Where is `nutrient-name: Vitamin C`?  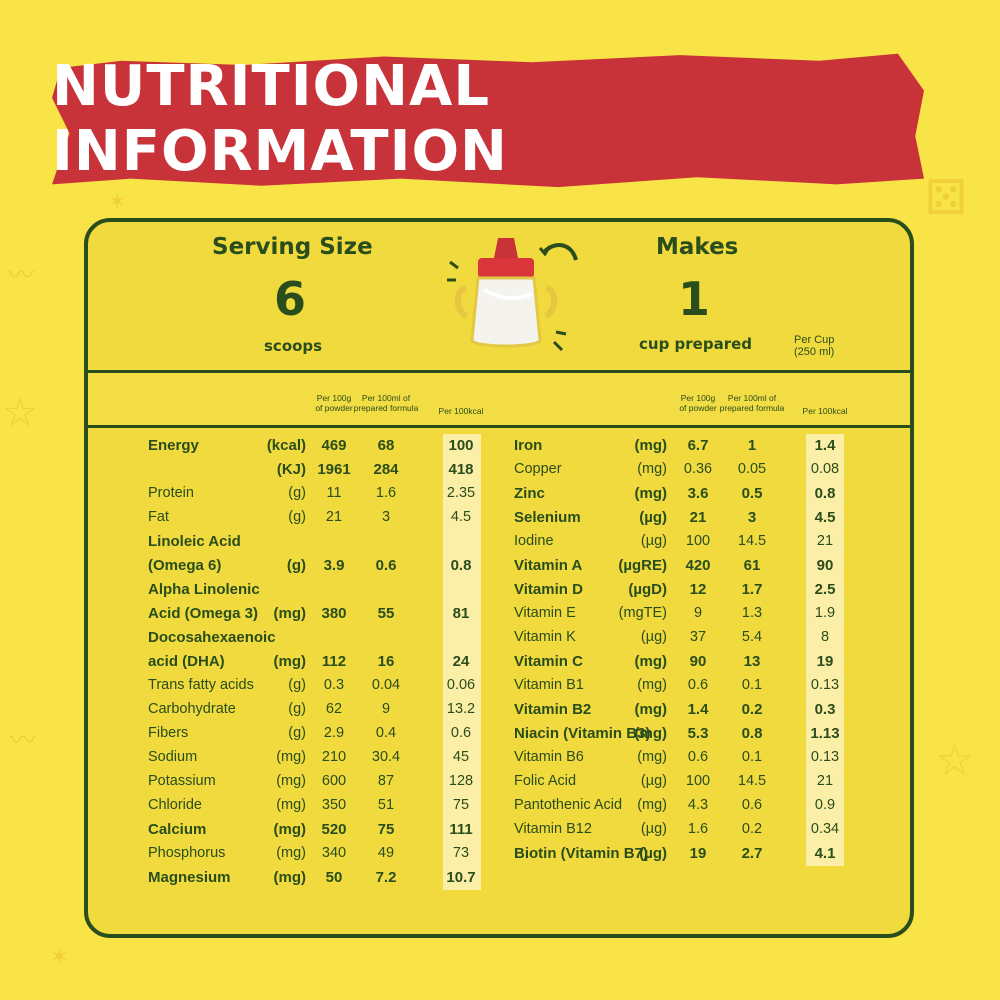 nutrient-name: Vitamin C is located at coordinates (548, 661).